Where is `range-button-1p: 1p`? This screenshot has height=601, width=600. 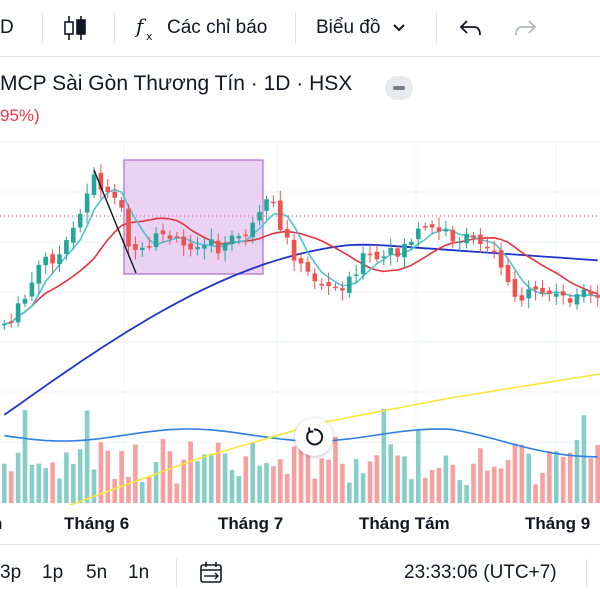 range-button-1p: 1p is located at coordinates (52, 573).